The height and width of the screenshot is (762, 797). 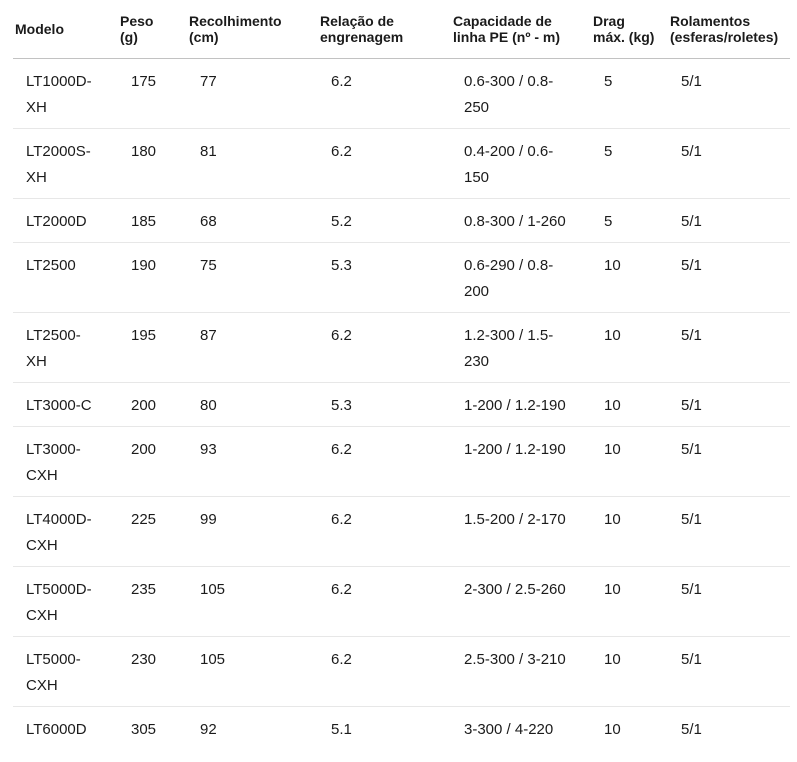 I want to click on cell-retrieve-cm: 77, so click(x=208, y=81).